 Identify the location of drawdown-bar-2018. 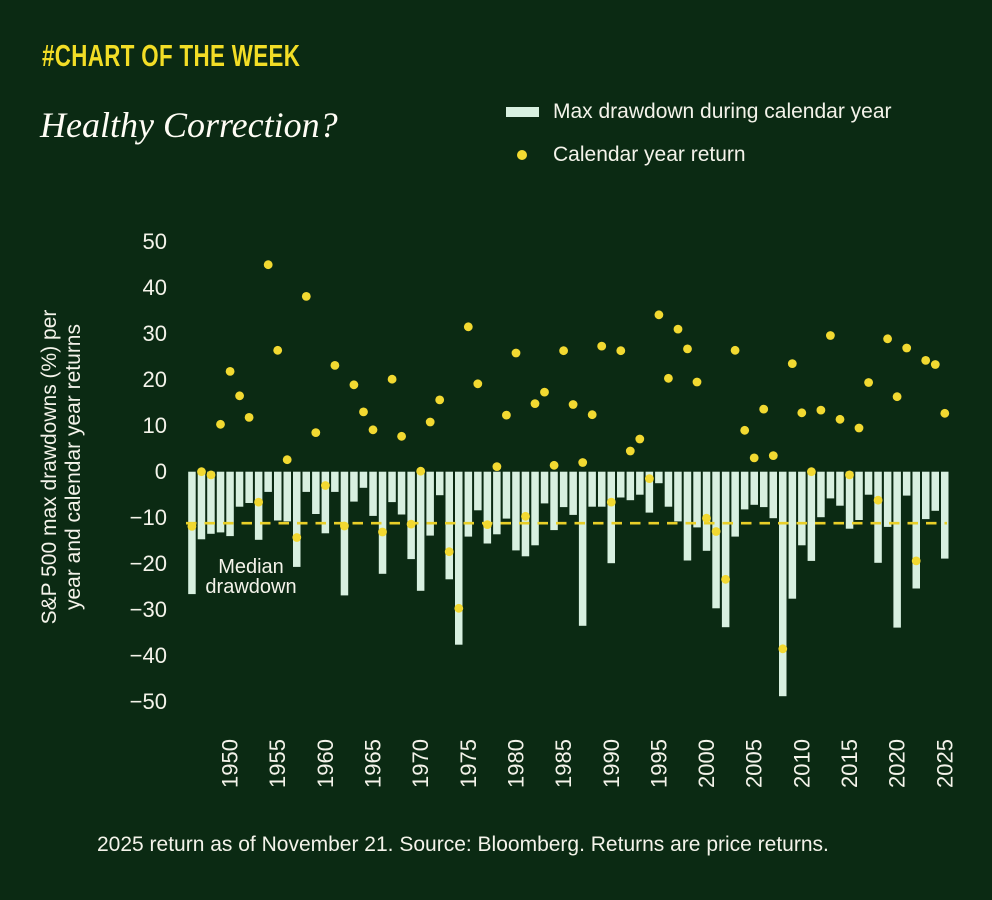
(878, 517).